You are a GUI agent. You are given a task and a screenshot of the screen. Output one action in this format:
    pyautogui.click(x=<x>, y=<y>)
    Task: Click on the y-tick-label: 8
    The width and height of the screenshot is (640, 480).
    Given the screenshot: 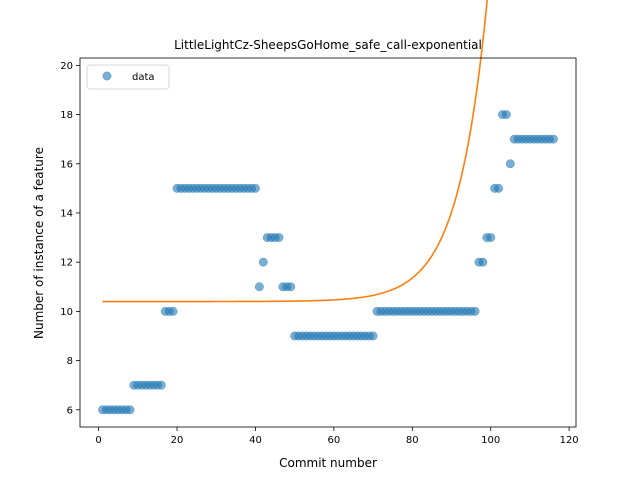 What is the action you would take?
    pyautogui.click(x=70, y=361)
    